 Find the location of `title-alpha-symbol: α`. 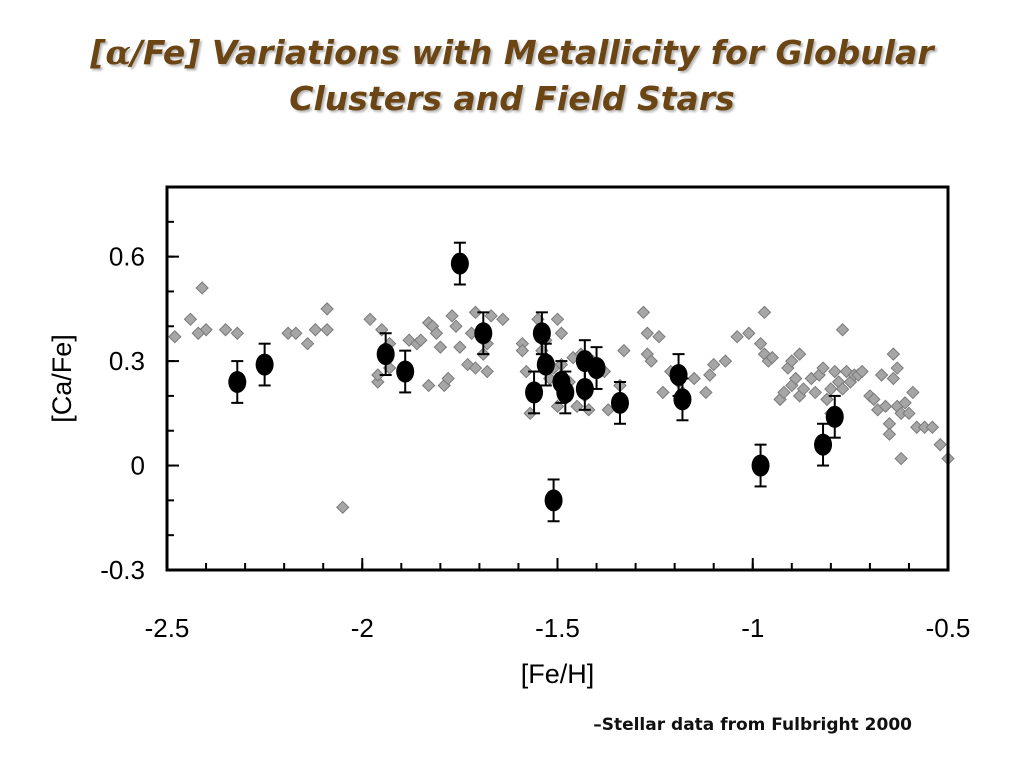

title-alpha-symbol: α is located at coordinates (118, 52).